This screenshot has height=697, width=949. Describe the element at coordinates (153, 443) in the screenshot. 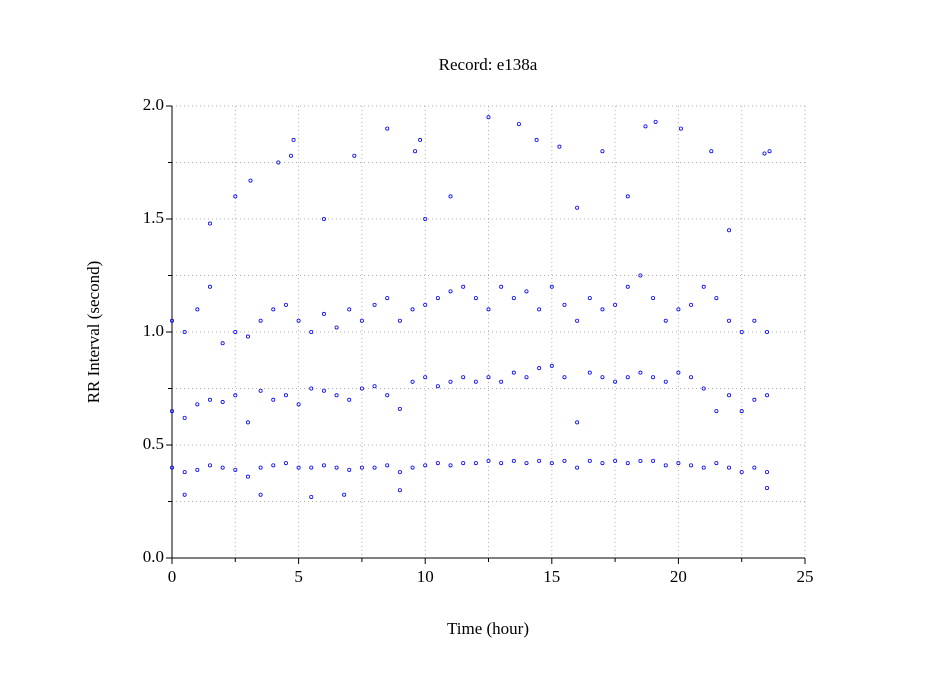

I see `y-tick-label: 0.5` at that location.